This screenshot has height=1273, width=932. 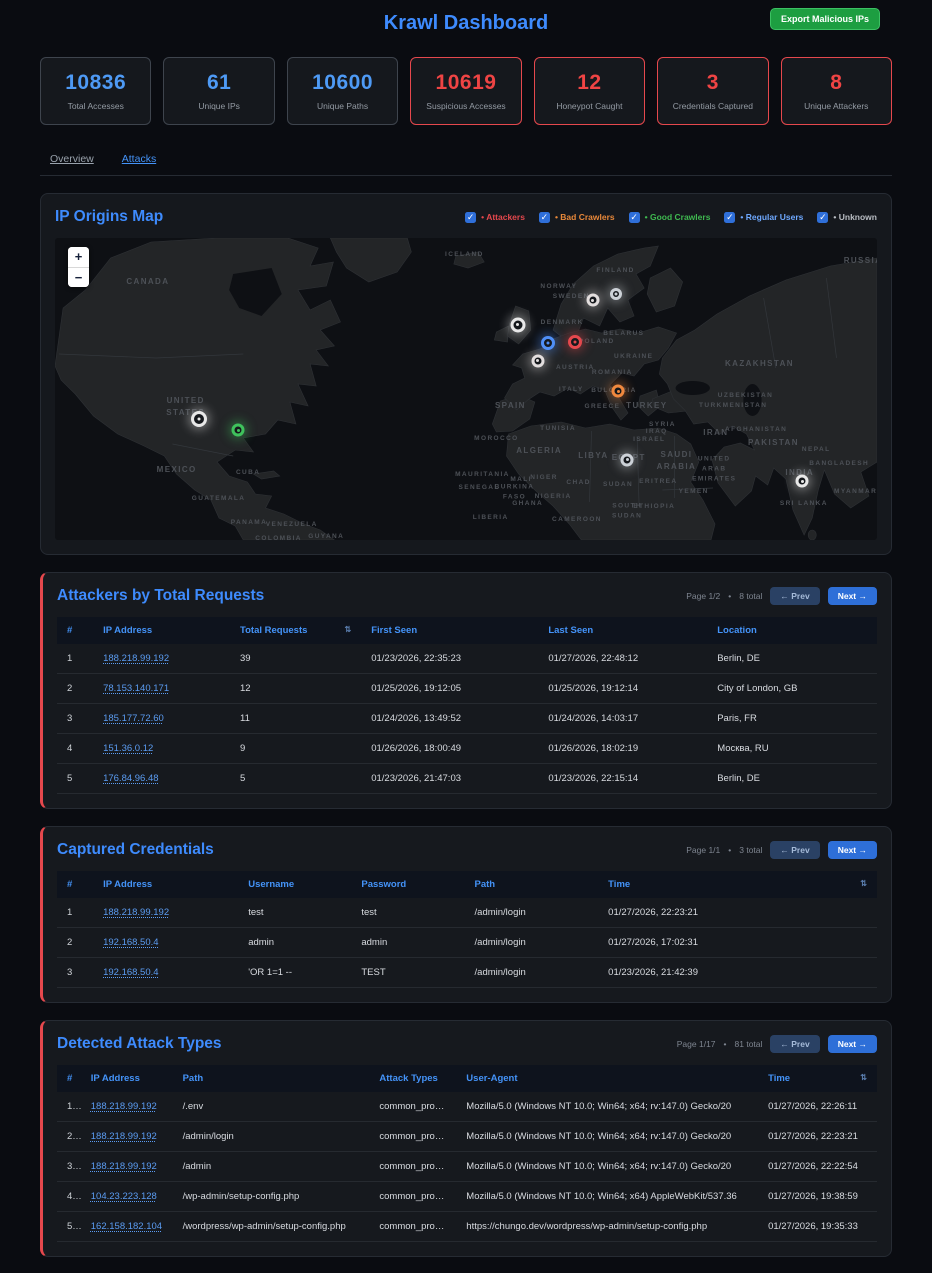 What do you see at coordinates (413, 1078) in the screenshot?
I see `column-header-attack-types: Attack Types` at bounding box center [413, 1078].